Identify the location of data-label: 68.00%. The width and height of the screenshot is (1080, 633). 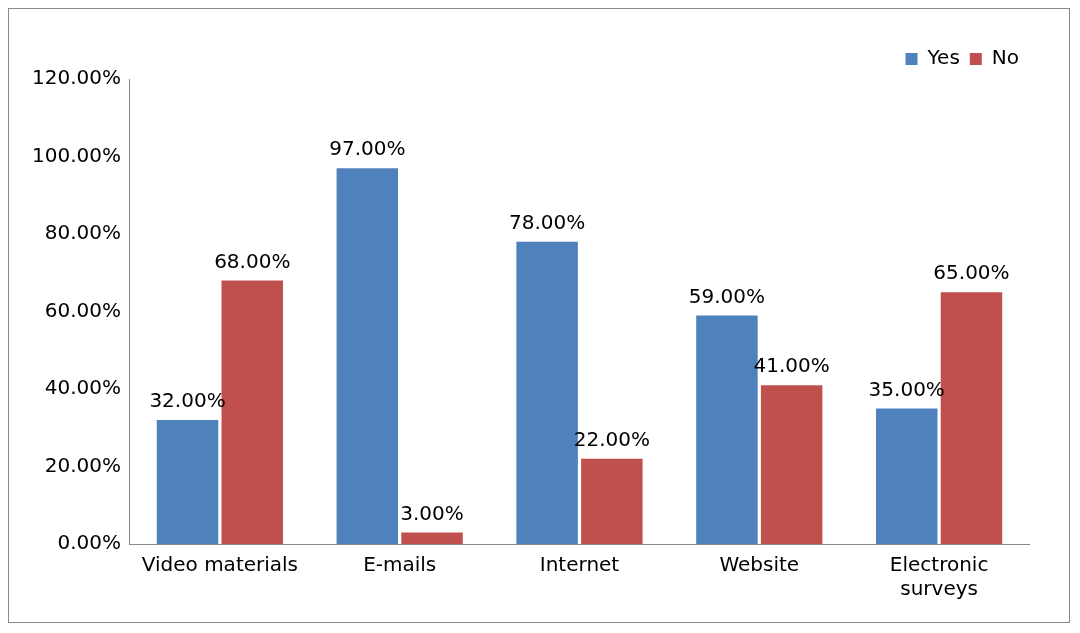
(252, 260).